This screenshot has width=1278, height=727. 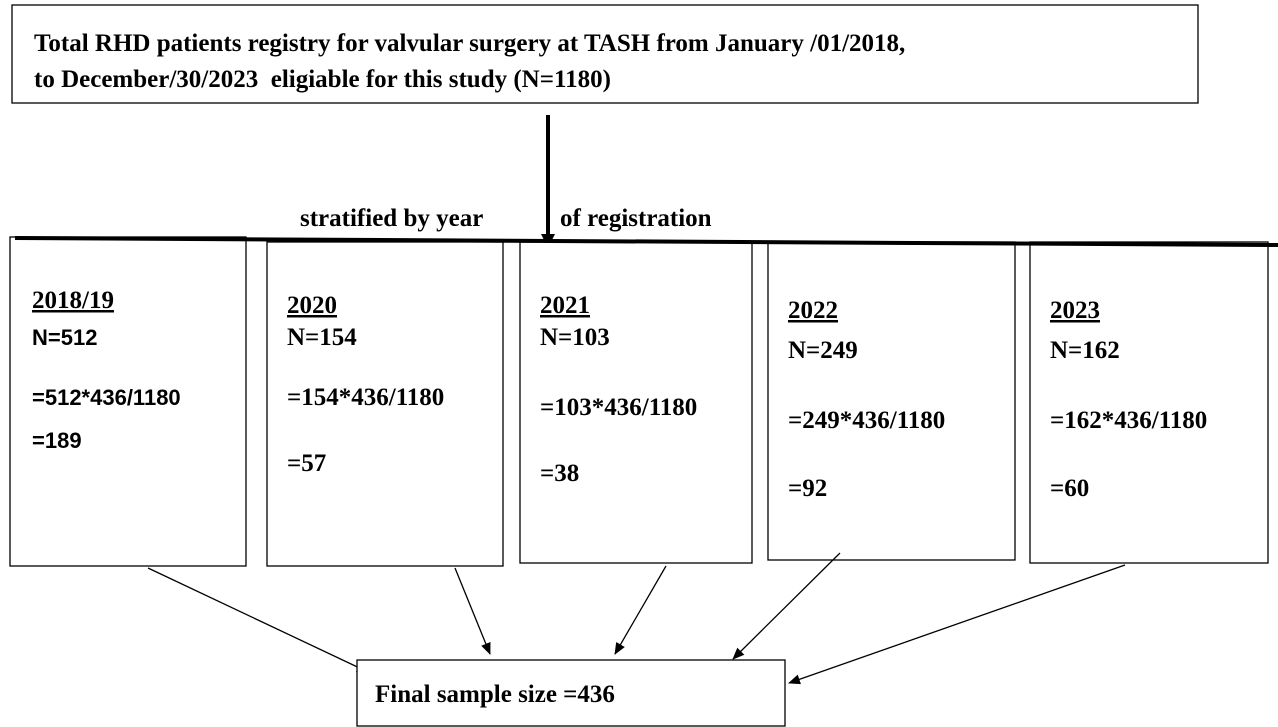 What do you see at coordinates (64, 337) in the screenshot?
I see `stratum-n: N=512` at bounding box center [64, 337].